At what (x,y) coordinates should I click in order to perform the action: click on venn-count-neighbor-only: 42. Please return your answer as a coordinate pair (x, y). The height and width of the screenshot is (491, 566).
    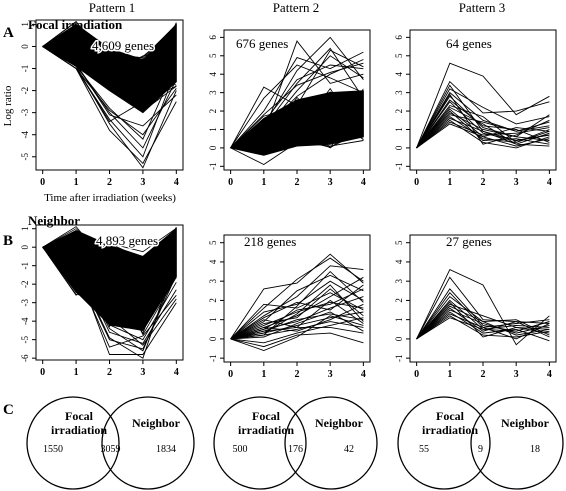
    Looking at the image, I should click on (349, 449).